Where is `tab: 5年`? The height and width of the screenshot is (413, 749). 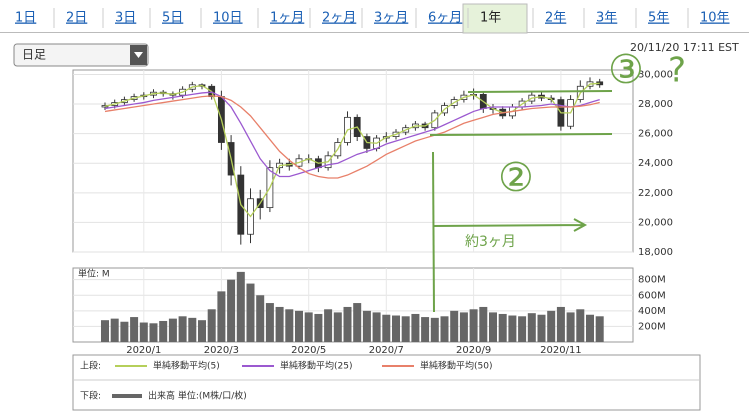 tab: 5年 is located at coordinates (658, 18).